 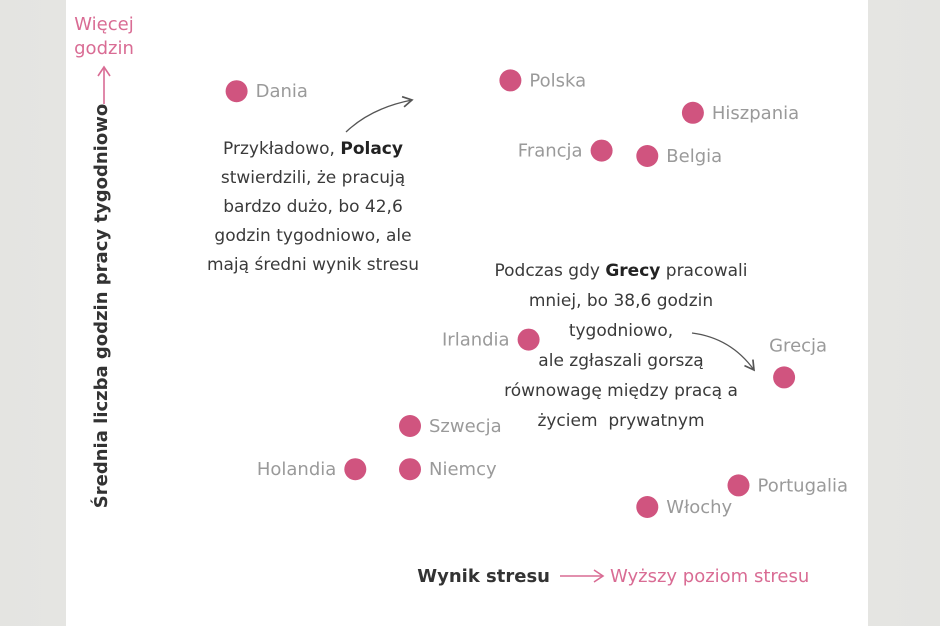 What do you see at coordinates (798, 345) in the screenshot?
I see `point-label-grecja: Grecja` at bounding box center [798, 345].